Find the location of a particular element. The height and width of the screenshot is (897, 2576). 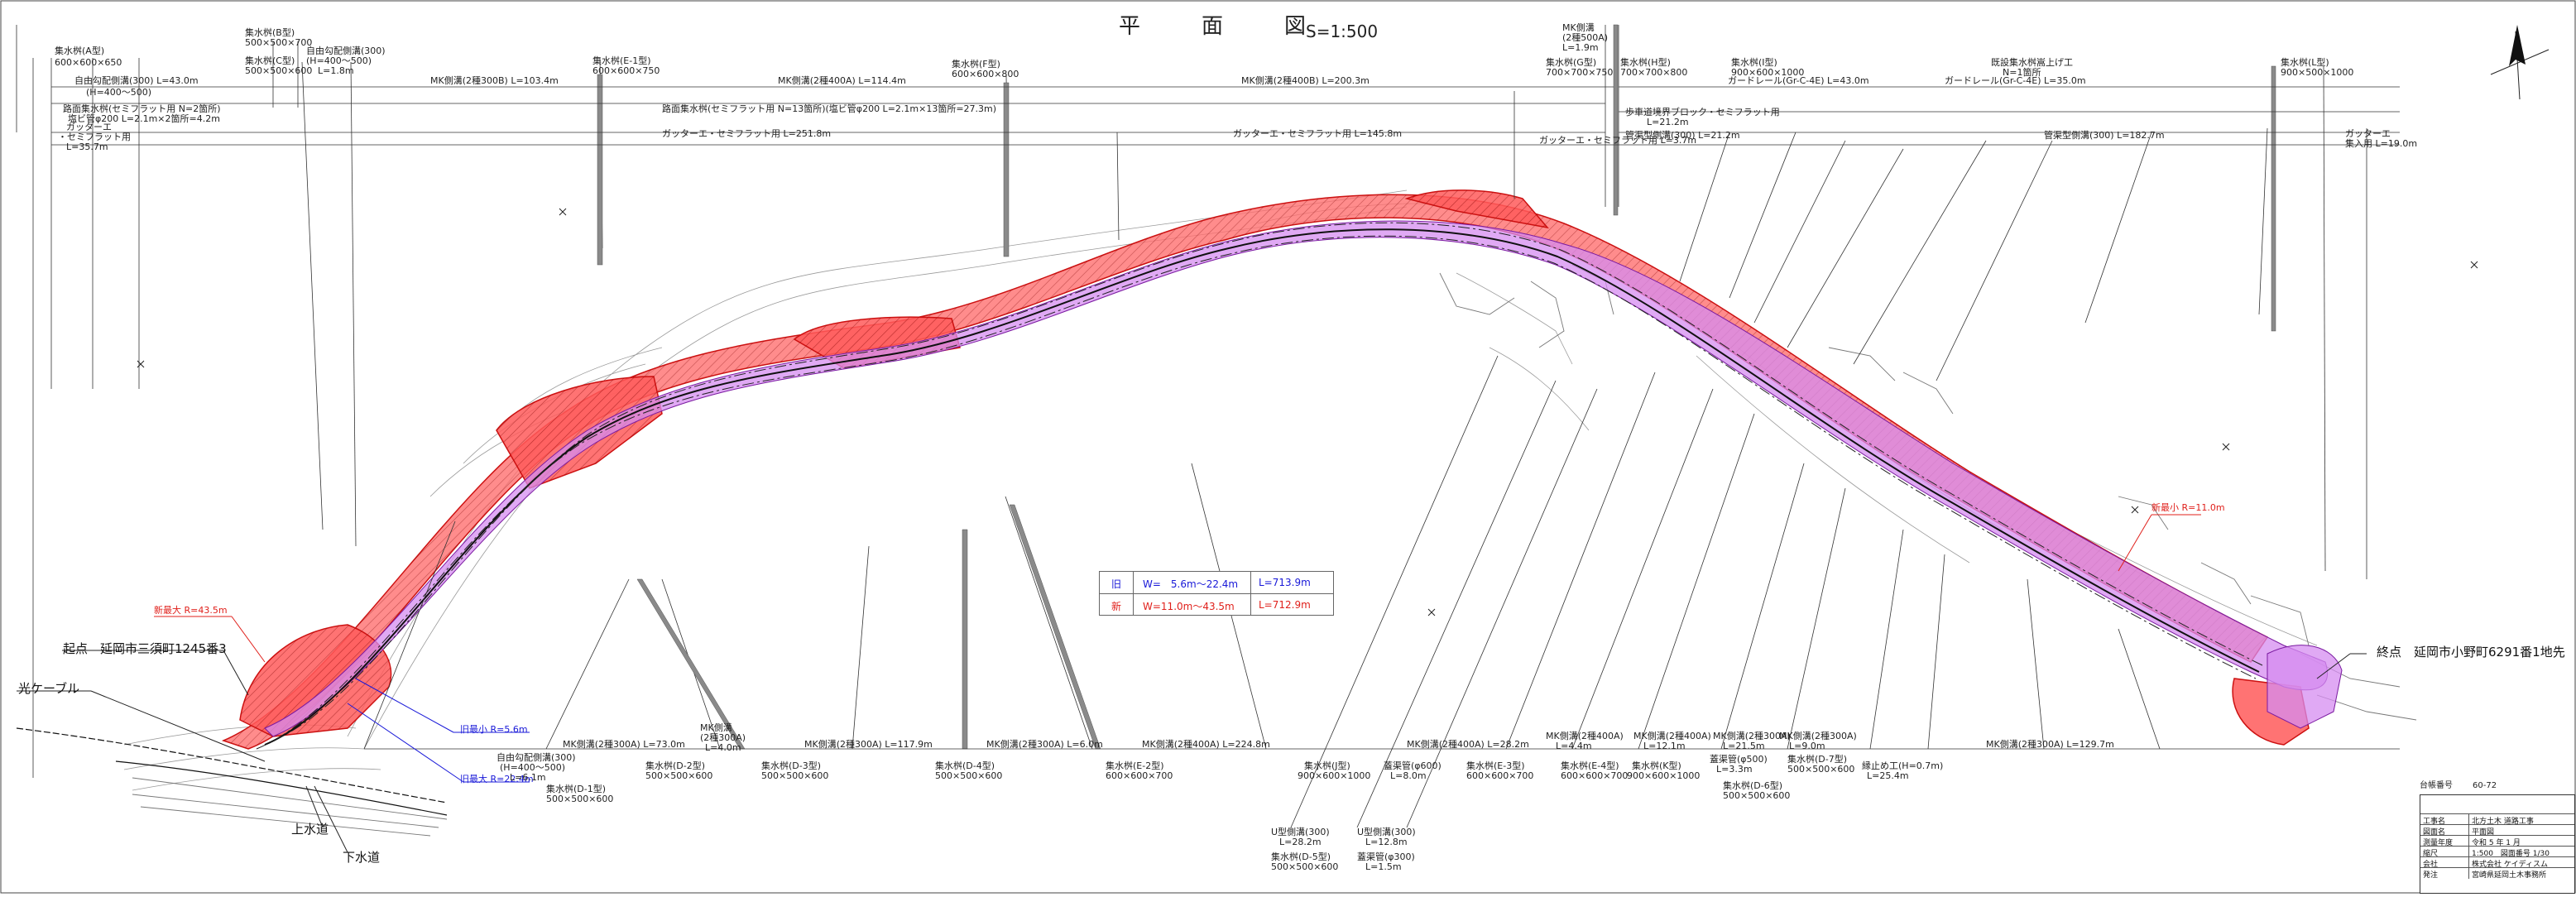

basin-raise-annotation: 既設集水桝嵩上げ工 is located at coordinates (2032, 62).